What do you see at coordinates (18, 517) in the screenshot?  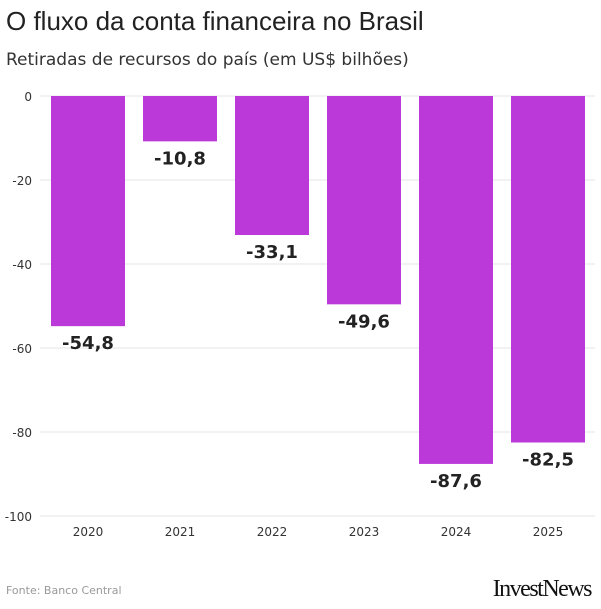 I see `y-tick-label: -100` at bounding box center [18, 517].